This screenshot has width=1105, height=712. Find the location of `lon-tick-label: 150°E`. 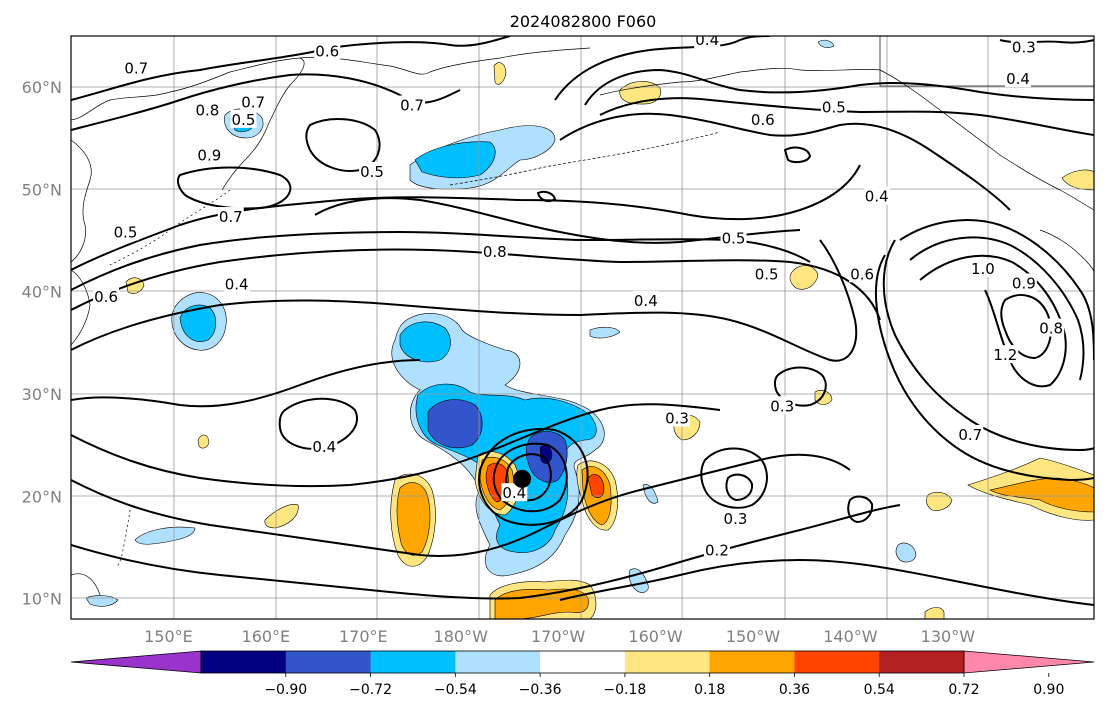

lon-tick-label: 150°E is located at coordinates (168, 636).